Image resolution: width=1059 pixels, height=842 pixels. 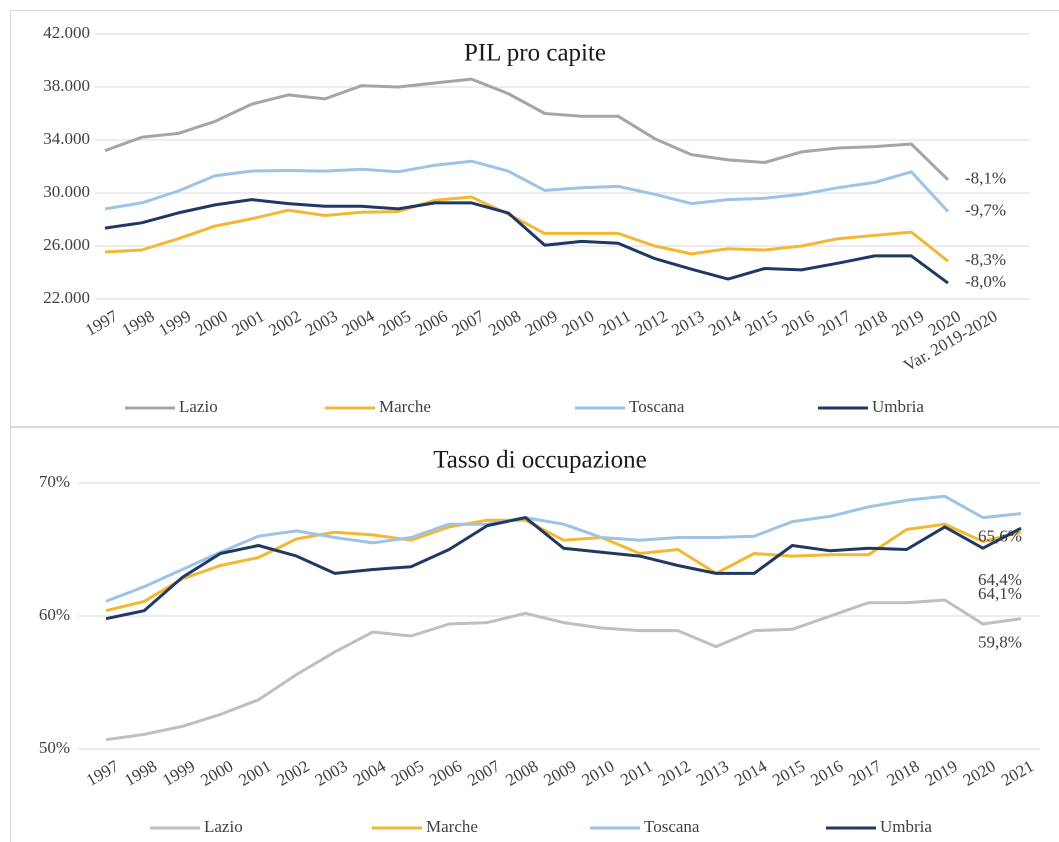 I want to click on chart-title: PIL pro capite, so click(x=535, y=53).